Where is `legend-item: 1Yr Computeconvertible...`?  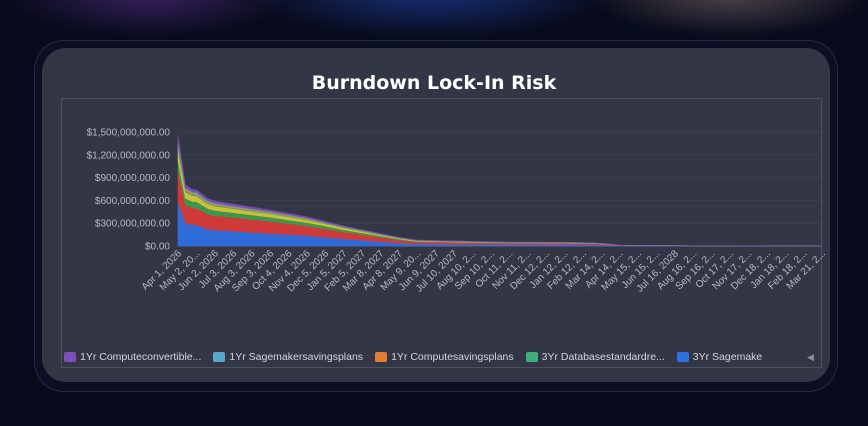 legend-item: 1Yr Computeconvertible... is located at coordinates (132, 357).